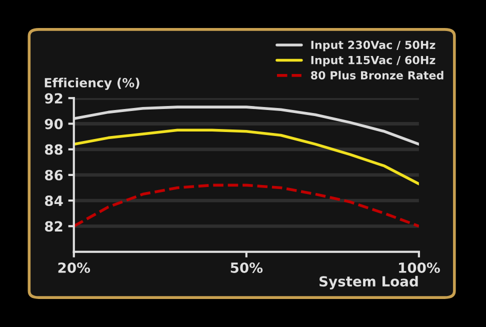 Image resolution: width=486 pixels, height=327 pixels. What do you see at coordinates (373, 61) in the screenshot?
I see `legend-label: Input 115Vac / 60Hz` at bounding box center [373, 61].